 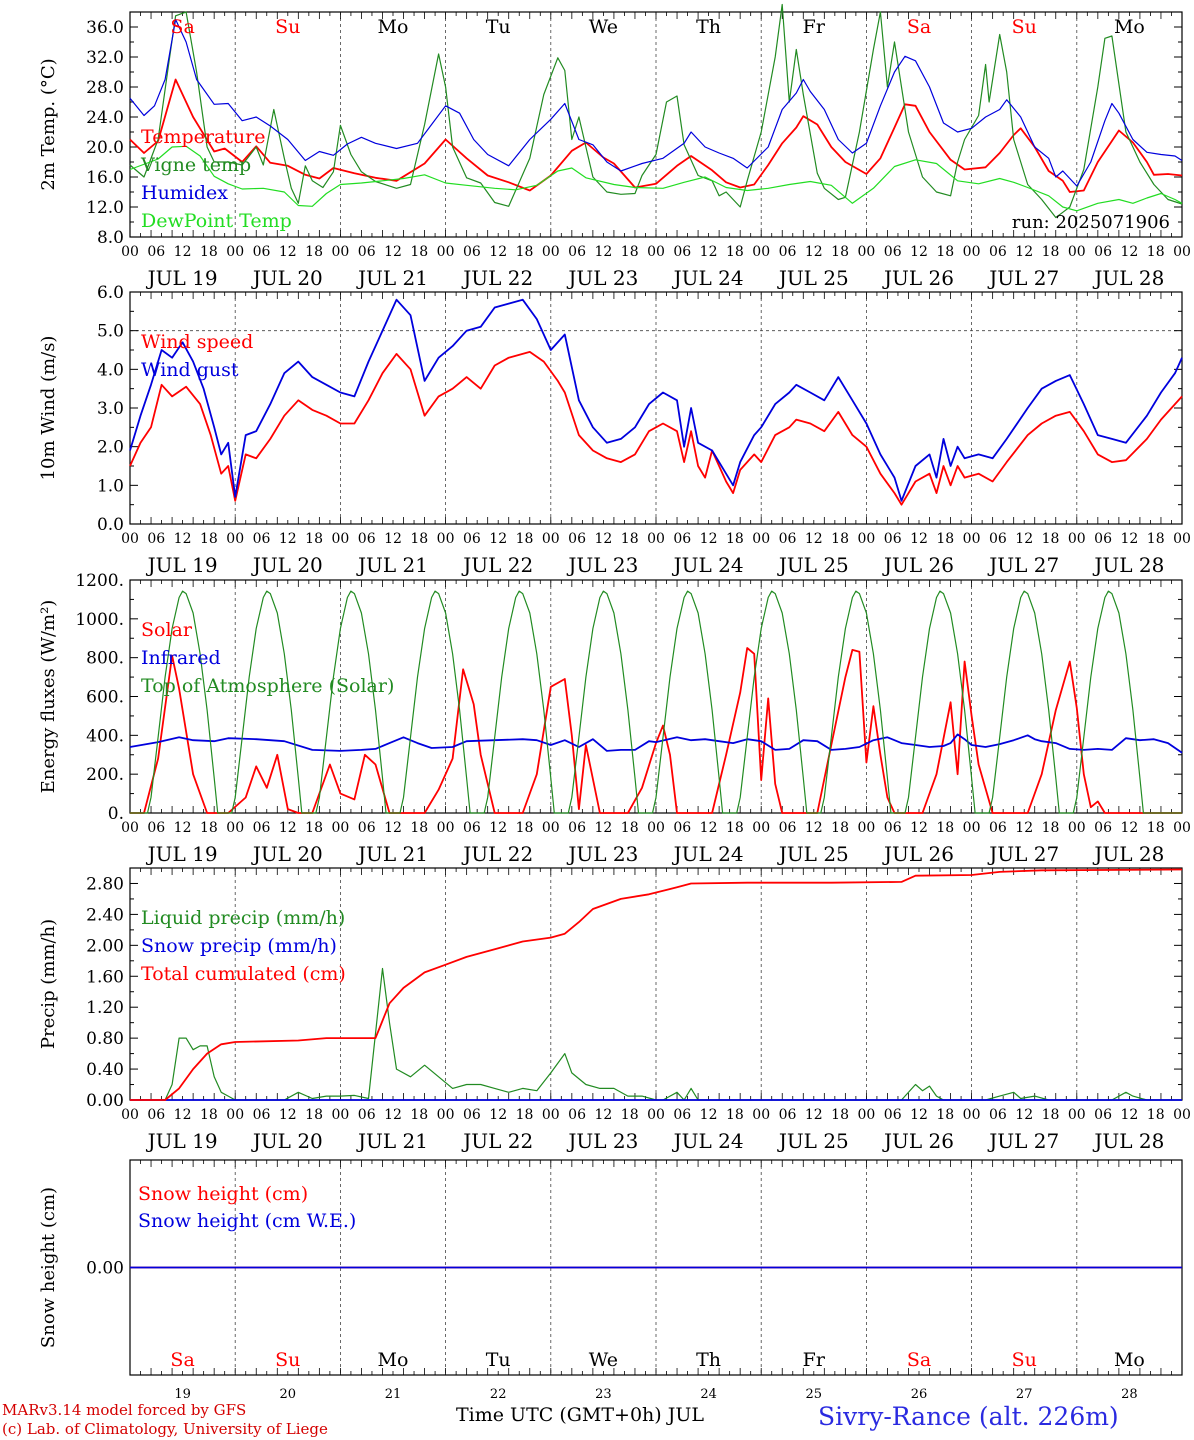 What do you see at coordinates (813, 854) in the screenshot?
I see `date-label: JUL 25` at bounding box center [813, 854].